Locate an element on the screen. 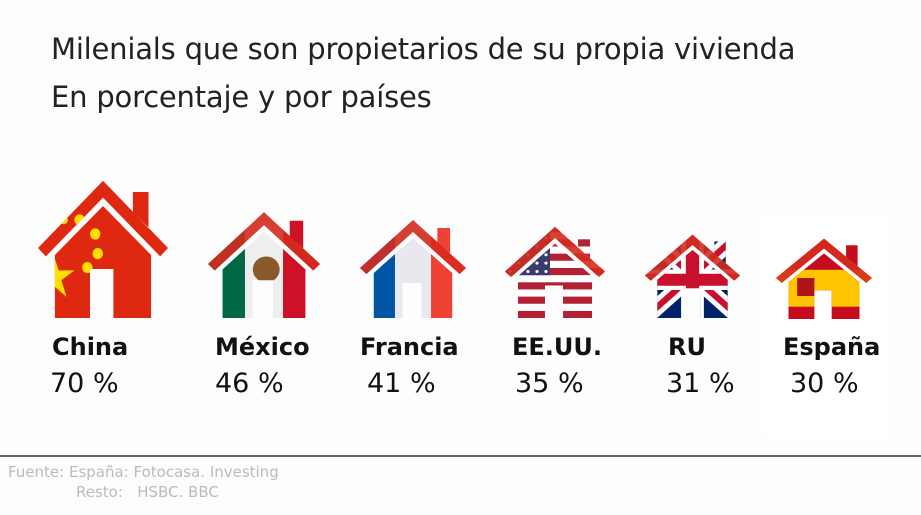 The width and height of the screenshot is (921, 515). category-label: México is located at coordinates (262, 347).